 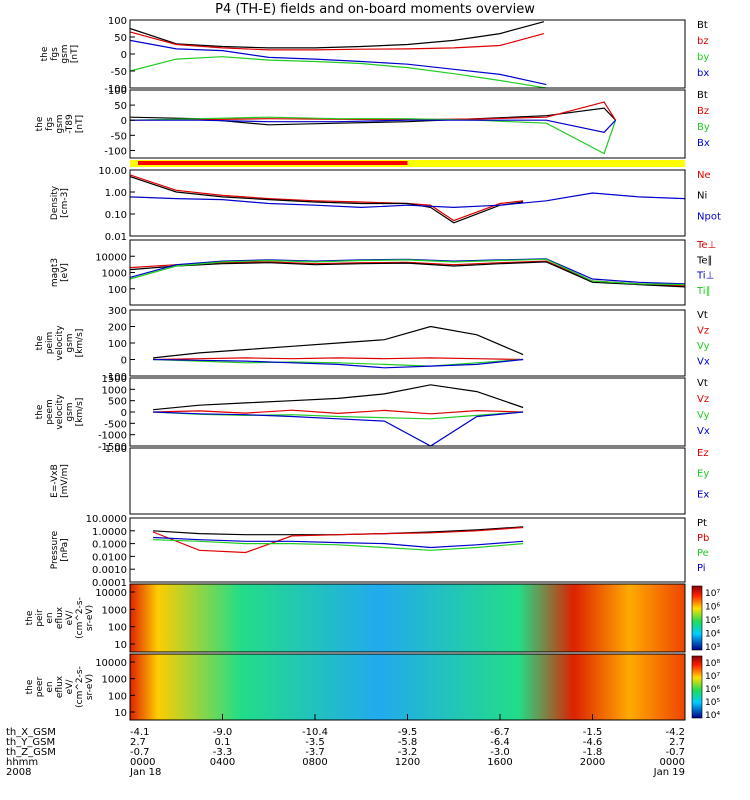 I want to click on series-line-Vy, so click(x=338, y=362).